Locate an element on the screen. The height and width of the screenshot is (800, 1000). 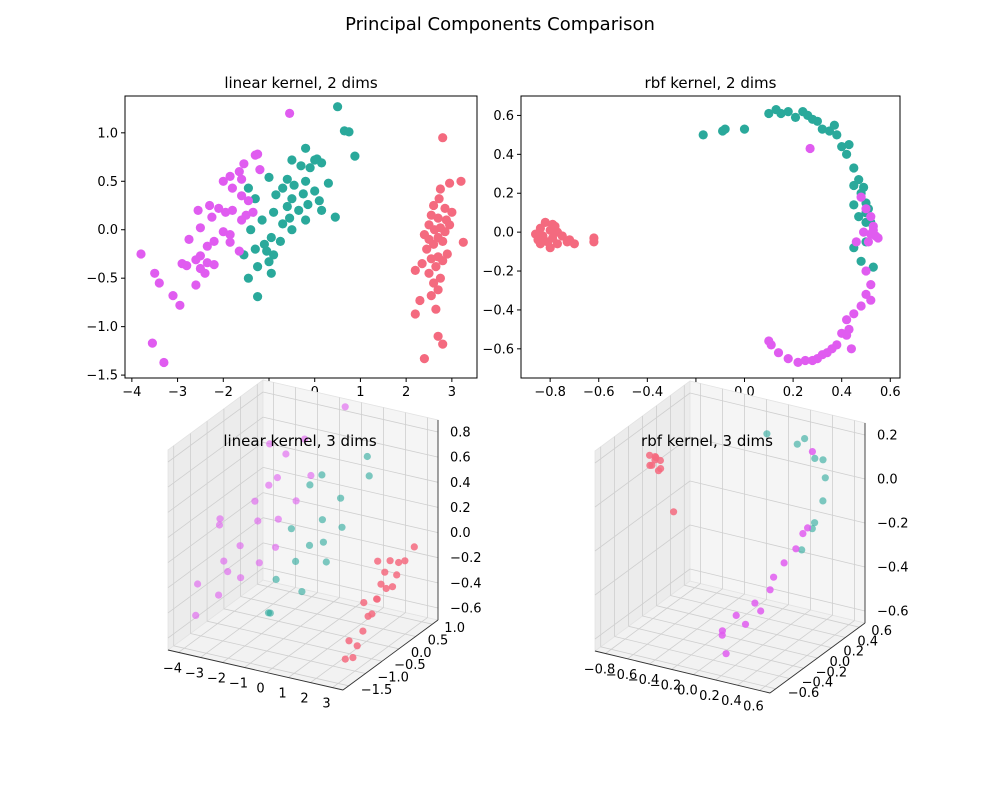
y-tick-label: −0.6 is located at coordinates (498, 349).